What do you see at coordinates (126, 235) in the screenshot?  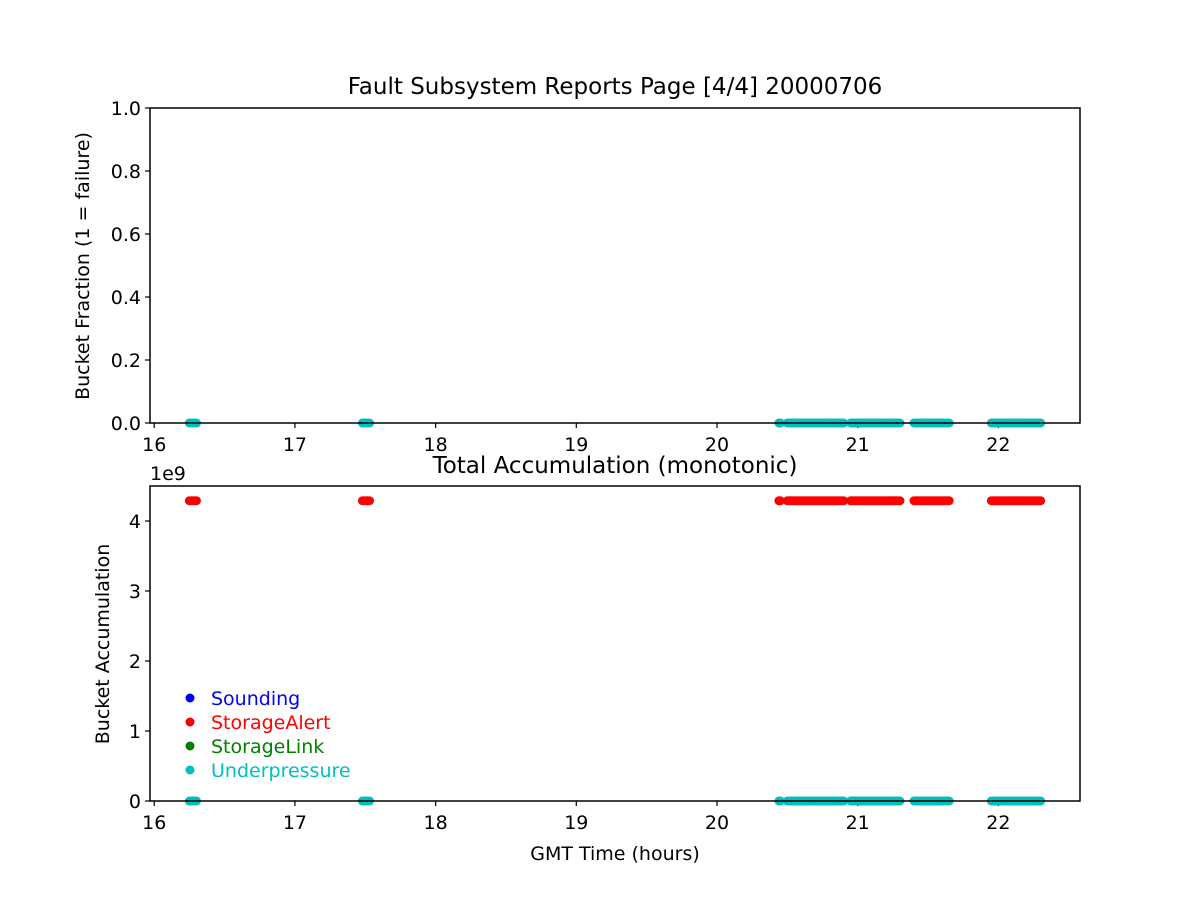 I see `fraction-y-tick-label: 0.6` at bounding box center [126, 235].